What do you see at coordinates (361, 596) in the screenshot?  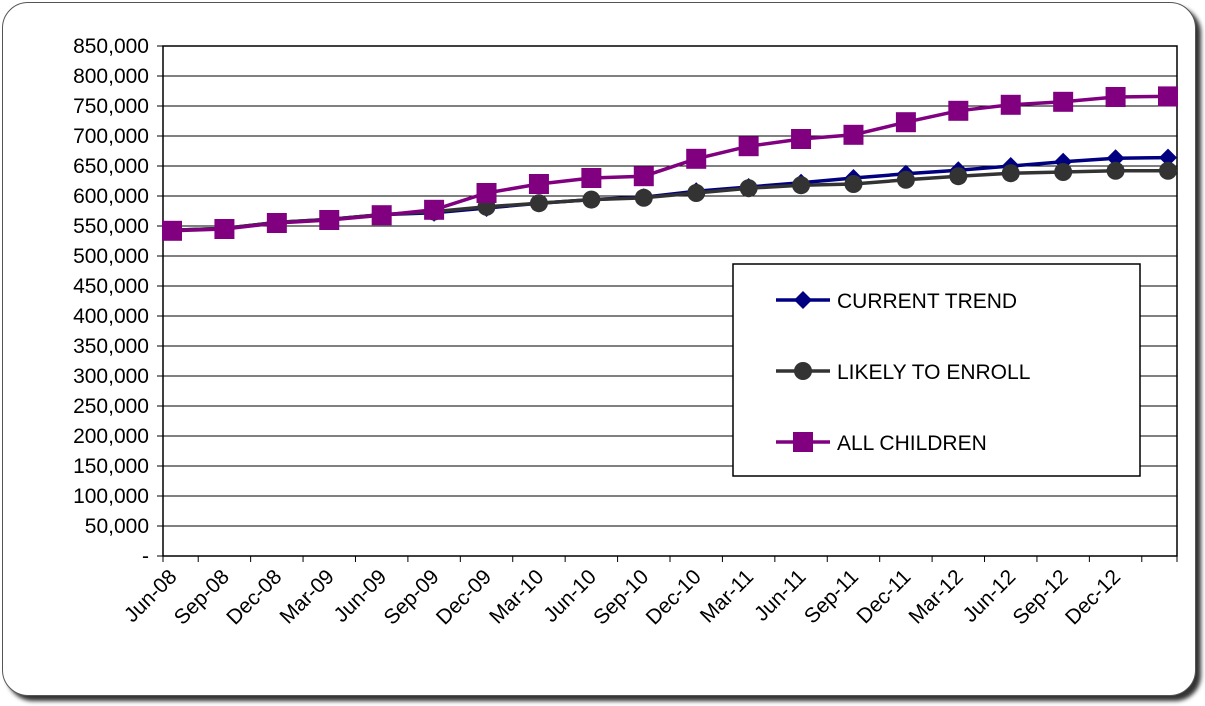 I see `x-tick-label: Jun-09` at bounding box center [361, 596].